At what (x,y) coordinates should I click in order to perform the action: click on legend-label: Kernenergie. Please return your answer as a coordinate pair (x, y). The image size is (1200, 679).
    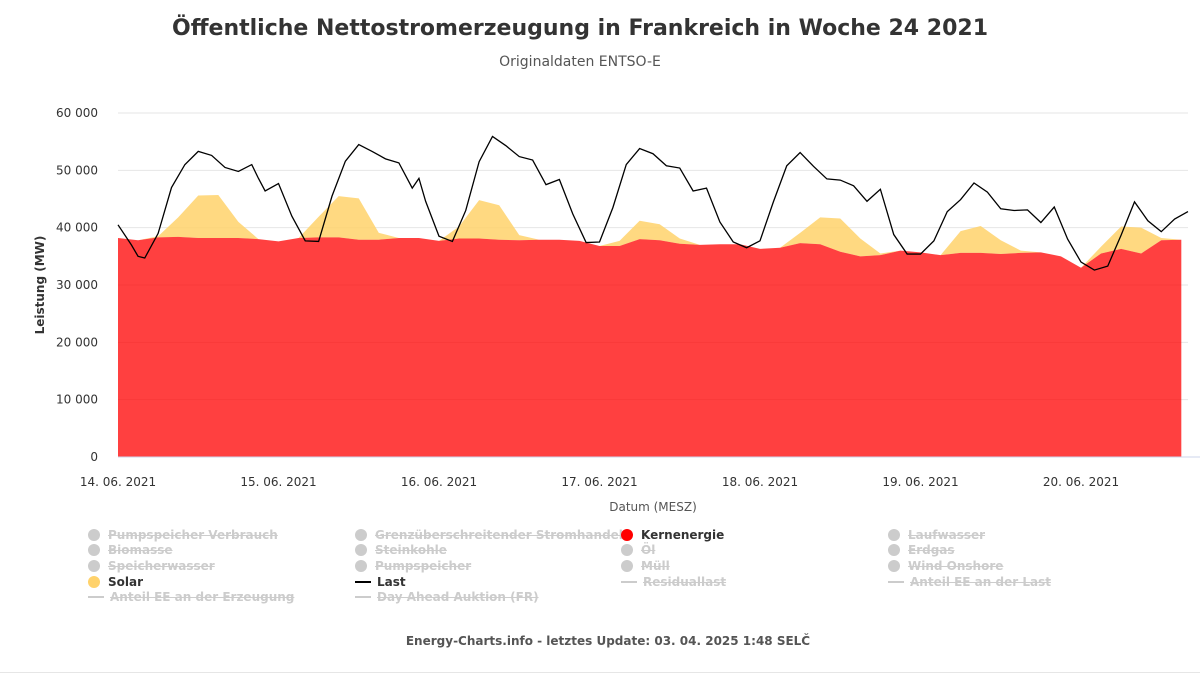
    Looking at the image, I should click on (683, 535).